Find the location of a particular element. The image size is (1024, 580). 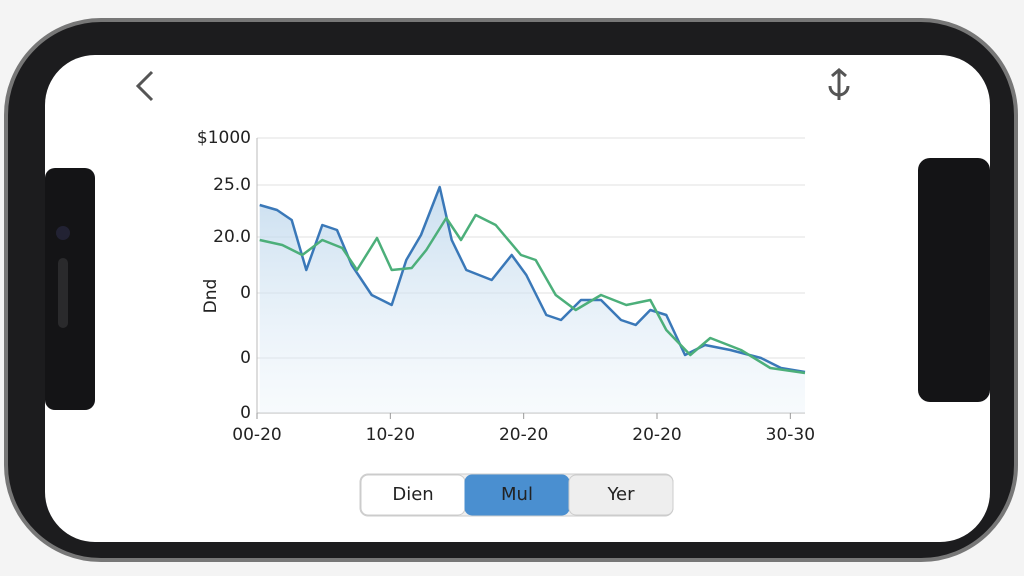

share-icon is located at coordinates (839, 84).